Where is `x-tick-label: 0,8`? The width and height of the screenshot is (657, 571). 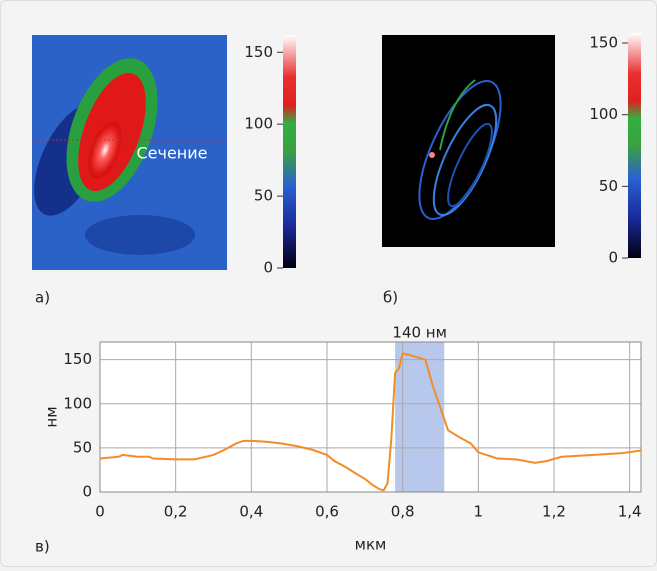
x-tick-label: 0,8 is located at coordinates (403, 512).